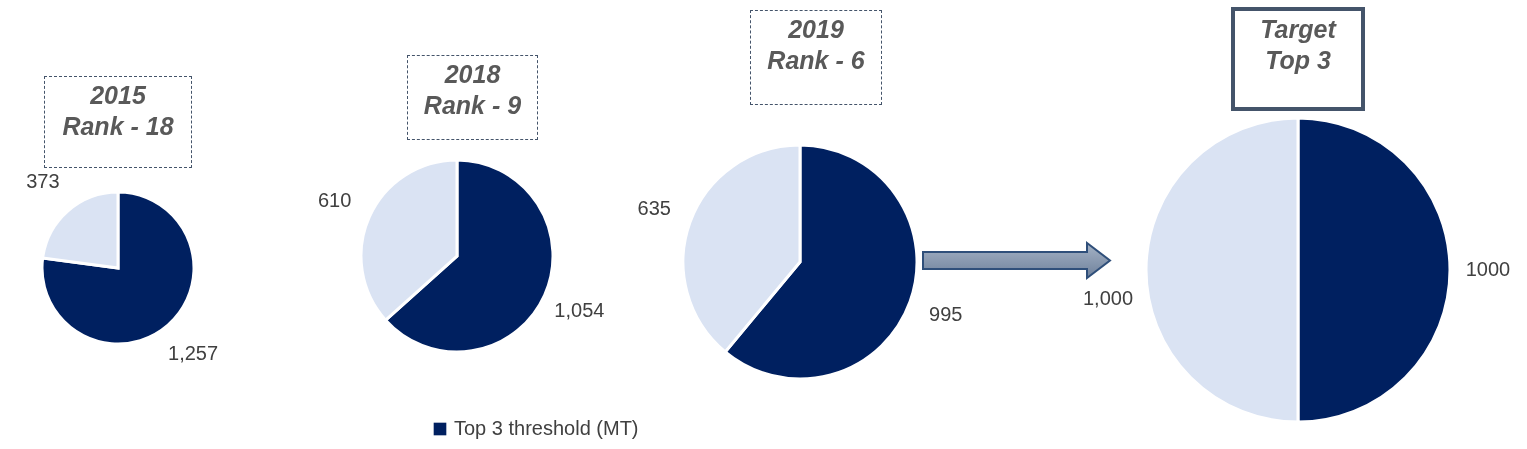 The height and width of the screenshot is (449, 1527). What do you see at coordinates (118, 122) in the screenshot?
I see `chart-title: 2015 Rank - 18` at bounding box center [118, 122].